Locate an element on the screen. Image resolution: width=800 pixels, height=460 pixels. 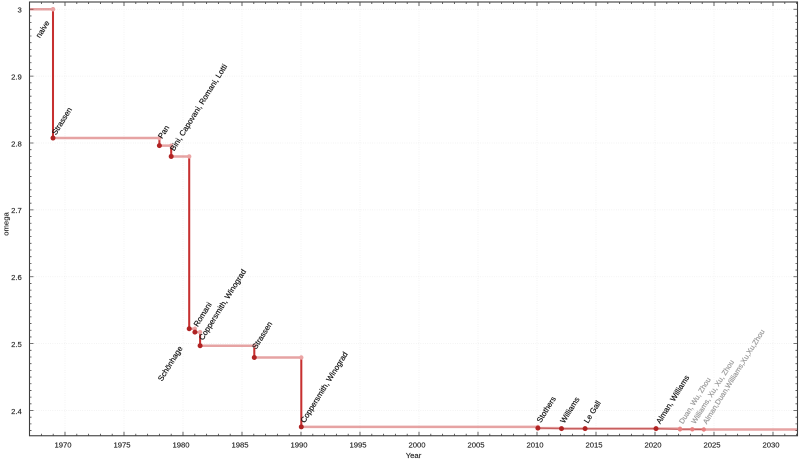
svg-text: 2005 is located at coordinates (475, 445).